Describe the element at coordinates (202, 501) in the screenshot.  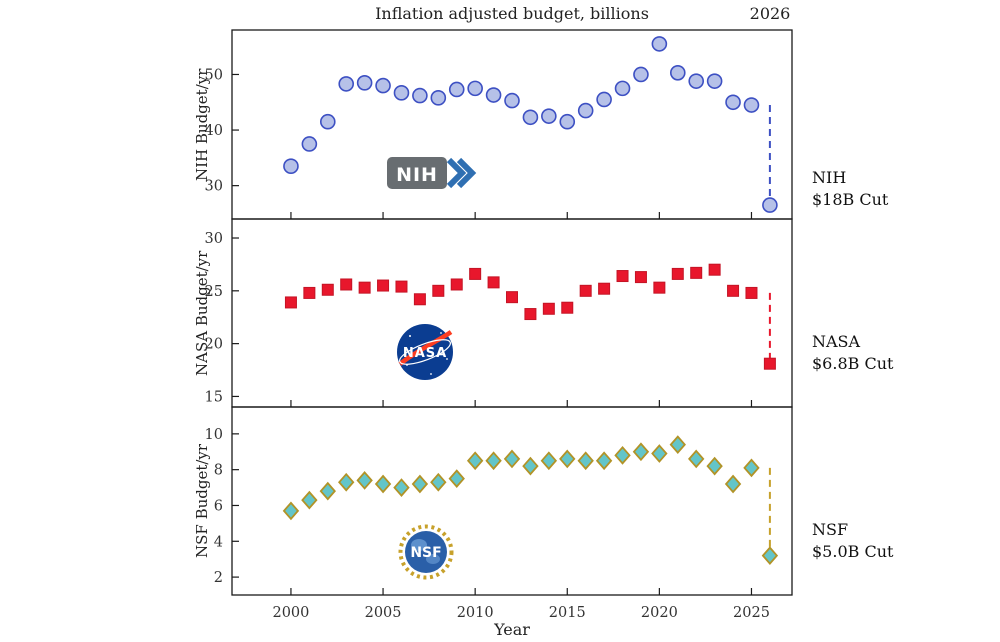
I see `y-axis-label-nsf: NSF Budget/yr` at that location.